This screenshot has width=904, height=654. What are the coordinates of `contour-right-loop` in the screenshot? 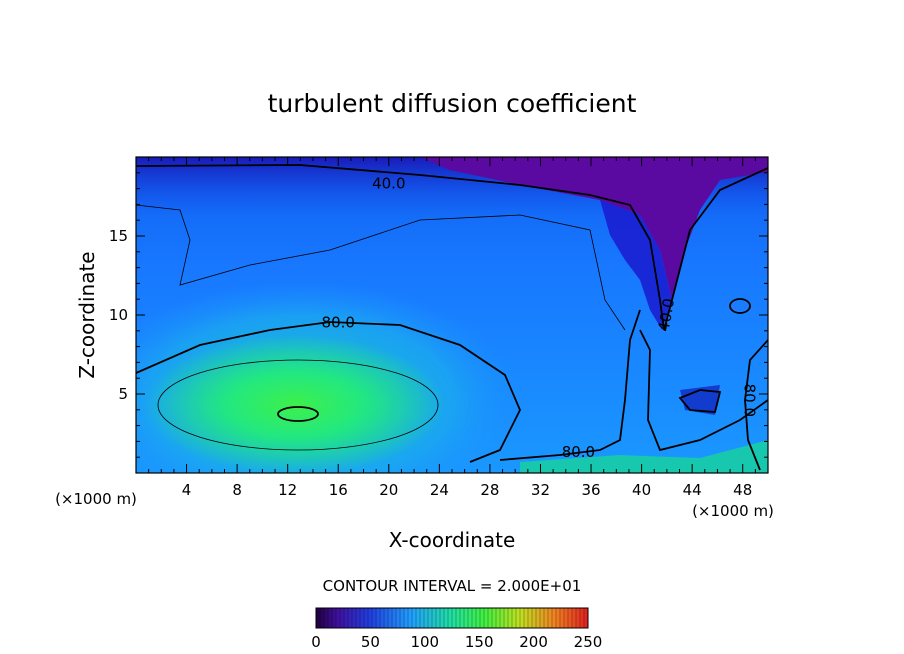 It's located at (740, 306).